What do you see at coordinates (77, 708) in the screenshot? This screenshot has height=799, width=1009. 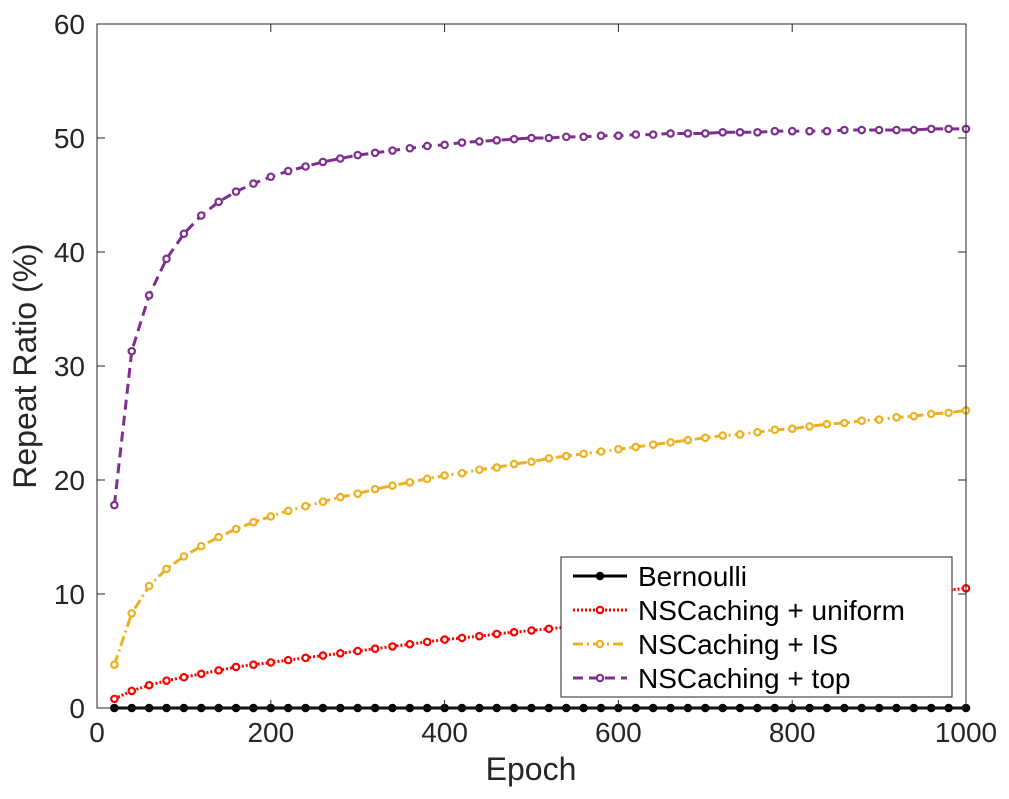 I see `y-tick-label: 0` at bounding box center [77, 708].